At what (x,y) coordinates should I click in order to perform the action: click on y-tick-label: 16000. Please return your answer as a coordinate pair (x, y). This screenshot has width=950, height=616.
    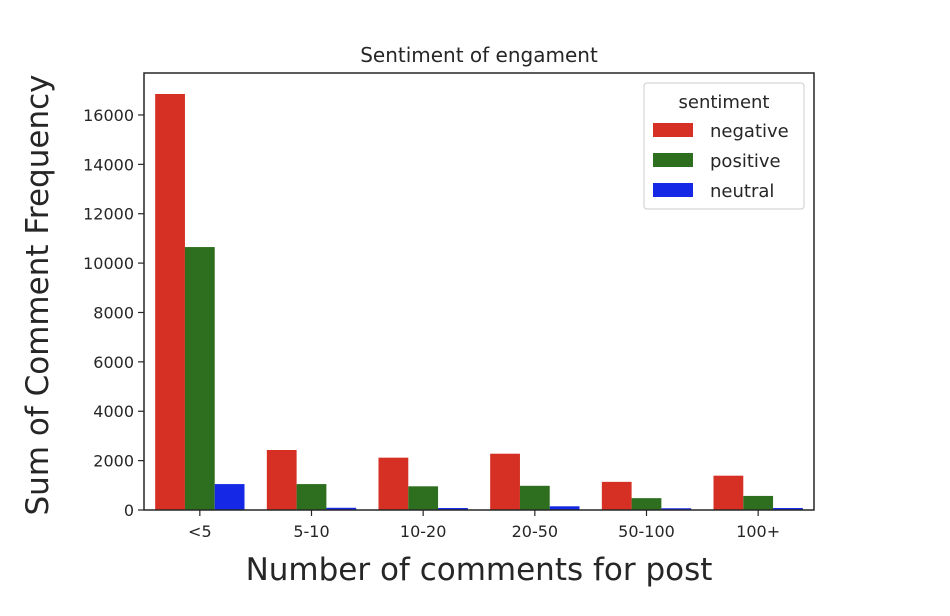
    Looking at the image, I should click on (108, 115).